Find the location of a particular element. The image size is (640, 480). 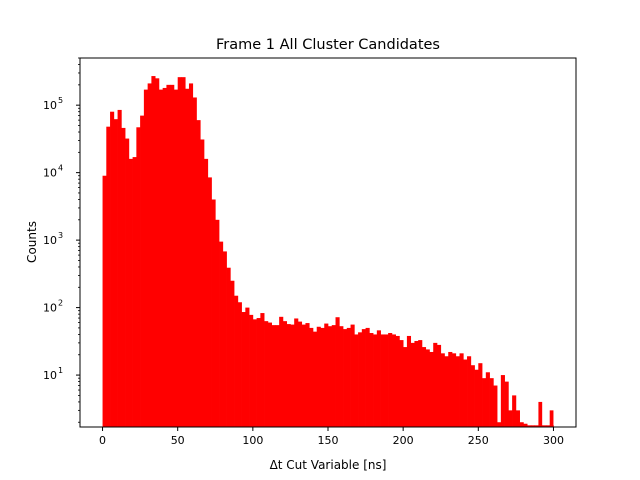

y-tick-exponent: 3 is located at coordinates (60, 235).